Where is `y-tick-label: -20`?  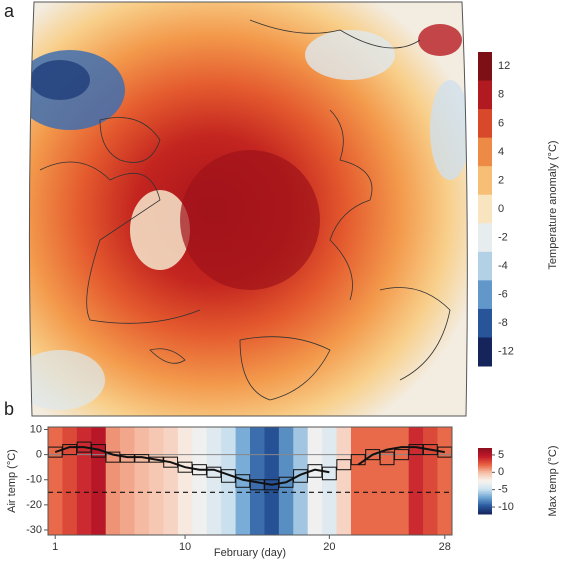 y-tick-label: -20 is located at coordinates (34, 505).